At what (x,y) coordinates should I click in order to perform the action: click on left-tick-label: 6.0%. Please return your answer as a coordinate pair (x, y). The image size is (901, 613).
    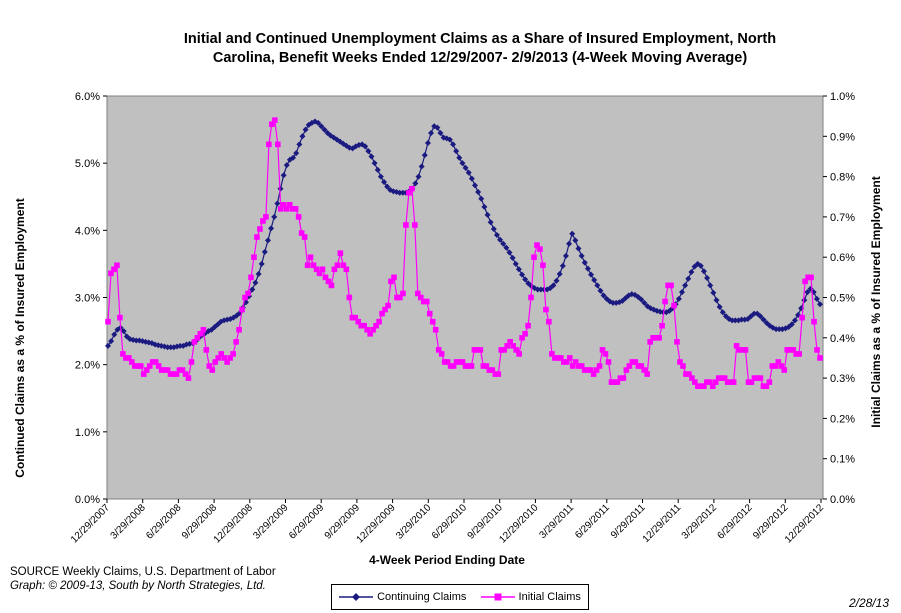
    Looking at the image, I should click on (87, 97).